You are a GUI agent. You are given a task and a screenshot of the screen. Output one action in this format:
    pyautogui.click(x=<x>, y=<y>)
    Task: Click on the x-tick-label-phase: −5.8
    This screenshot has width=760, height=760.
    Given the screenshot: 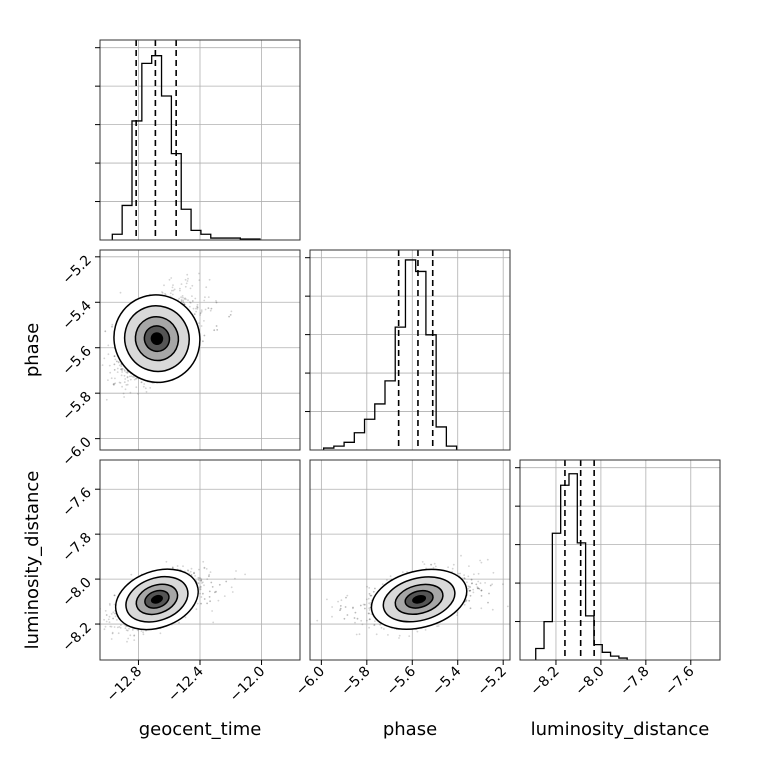 What is the action you would take?
    pyautogui.click(x=355, y=681)
    